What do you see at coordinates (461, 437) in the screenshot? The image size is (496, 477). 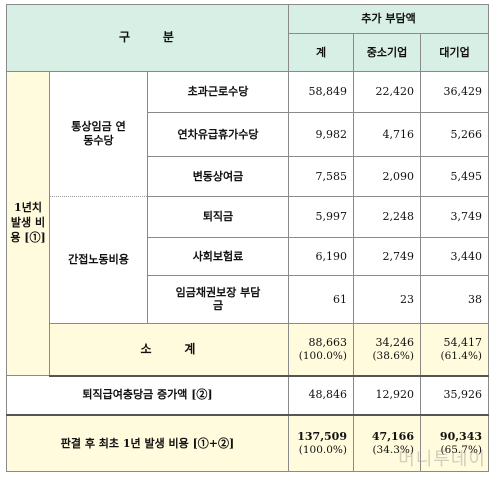 I see `final-large-value: 90,343` at bounding box center [461, 437].